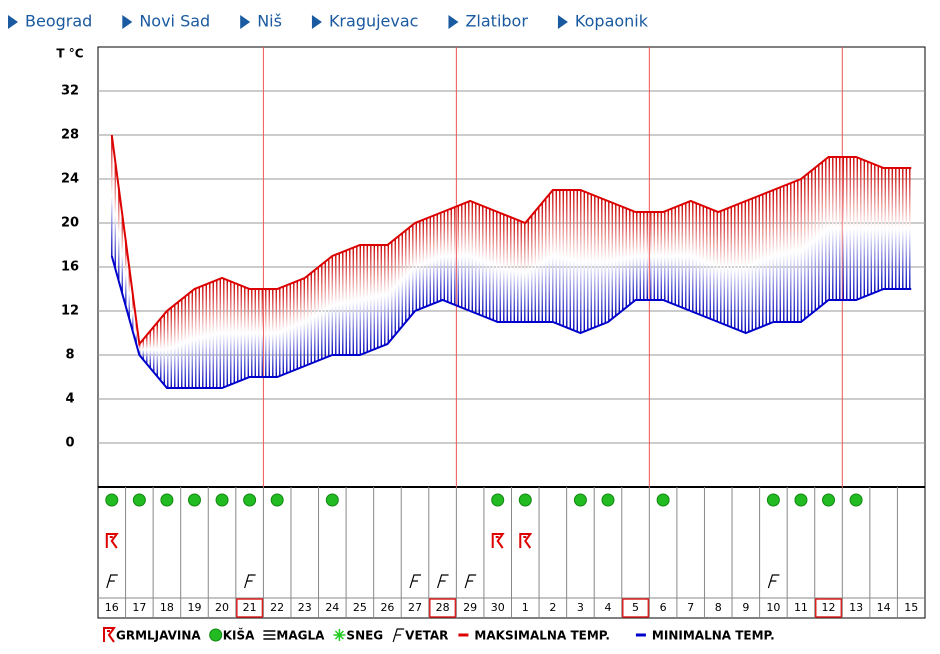  What do you see at coordinates (635, 607) in the screenshot?
I see `x-tick-label: 5` at bounding box center [635, 607].